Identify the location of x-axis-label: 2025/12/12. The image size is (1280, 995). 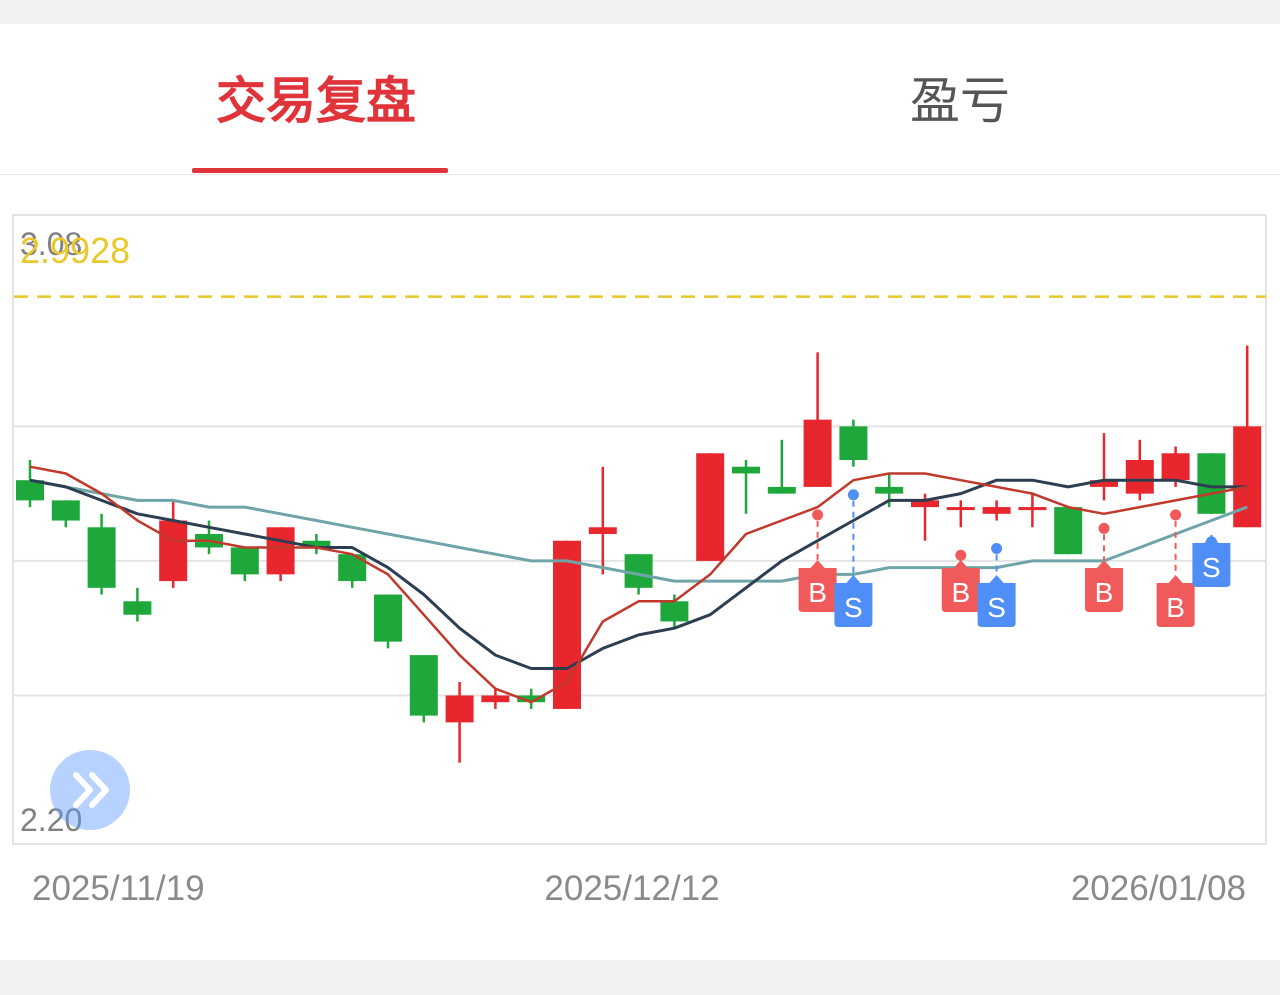
(631, 888).